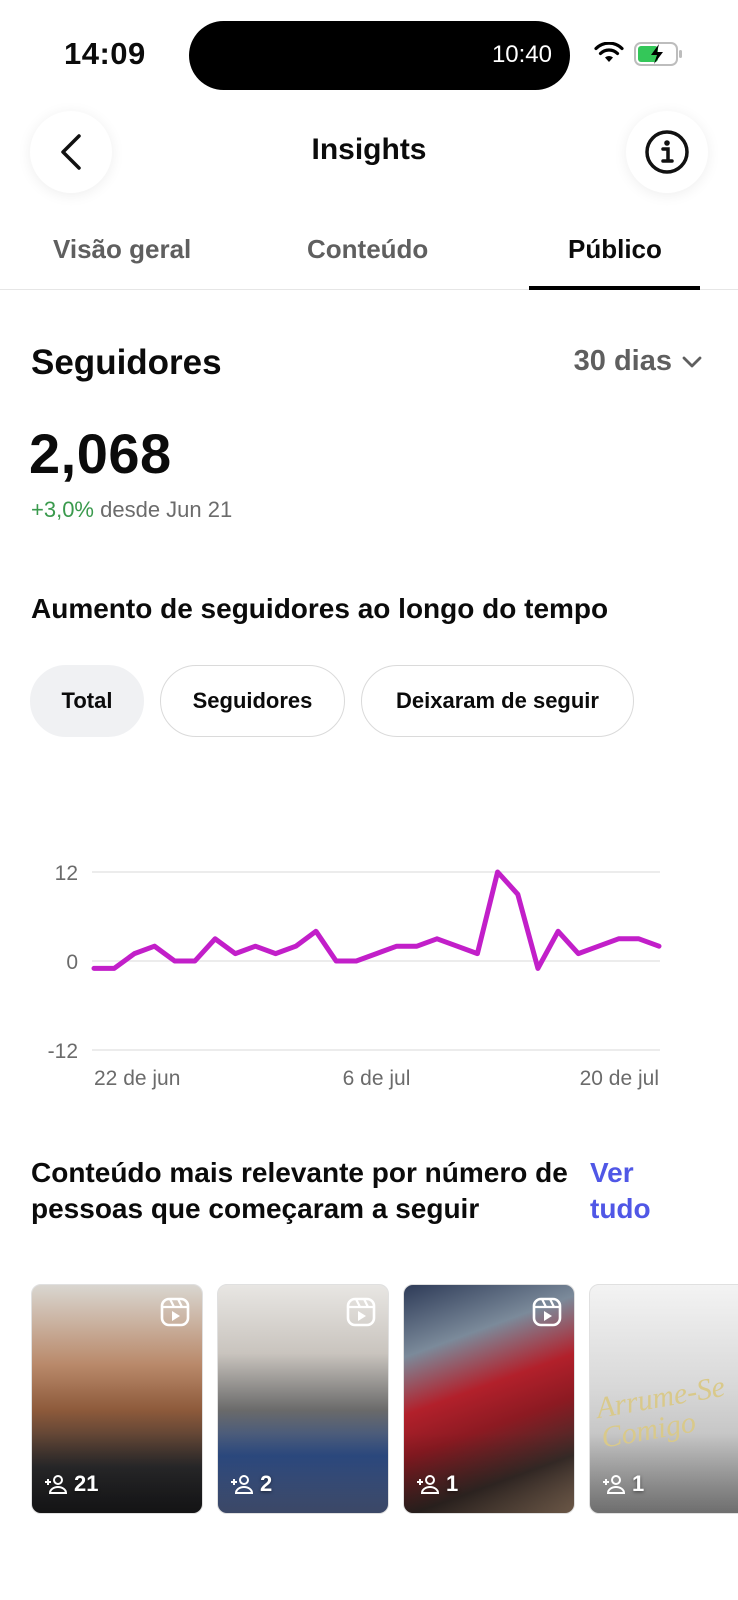 This screenshot has height=1600, width=738. I want to click on x-tick-label: 6 de jul, so click(377, 1078).